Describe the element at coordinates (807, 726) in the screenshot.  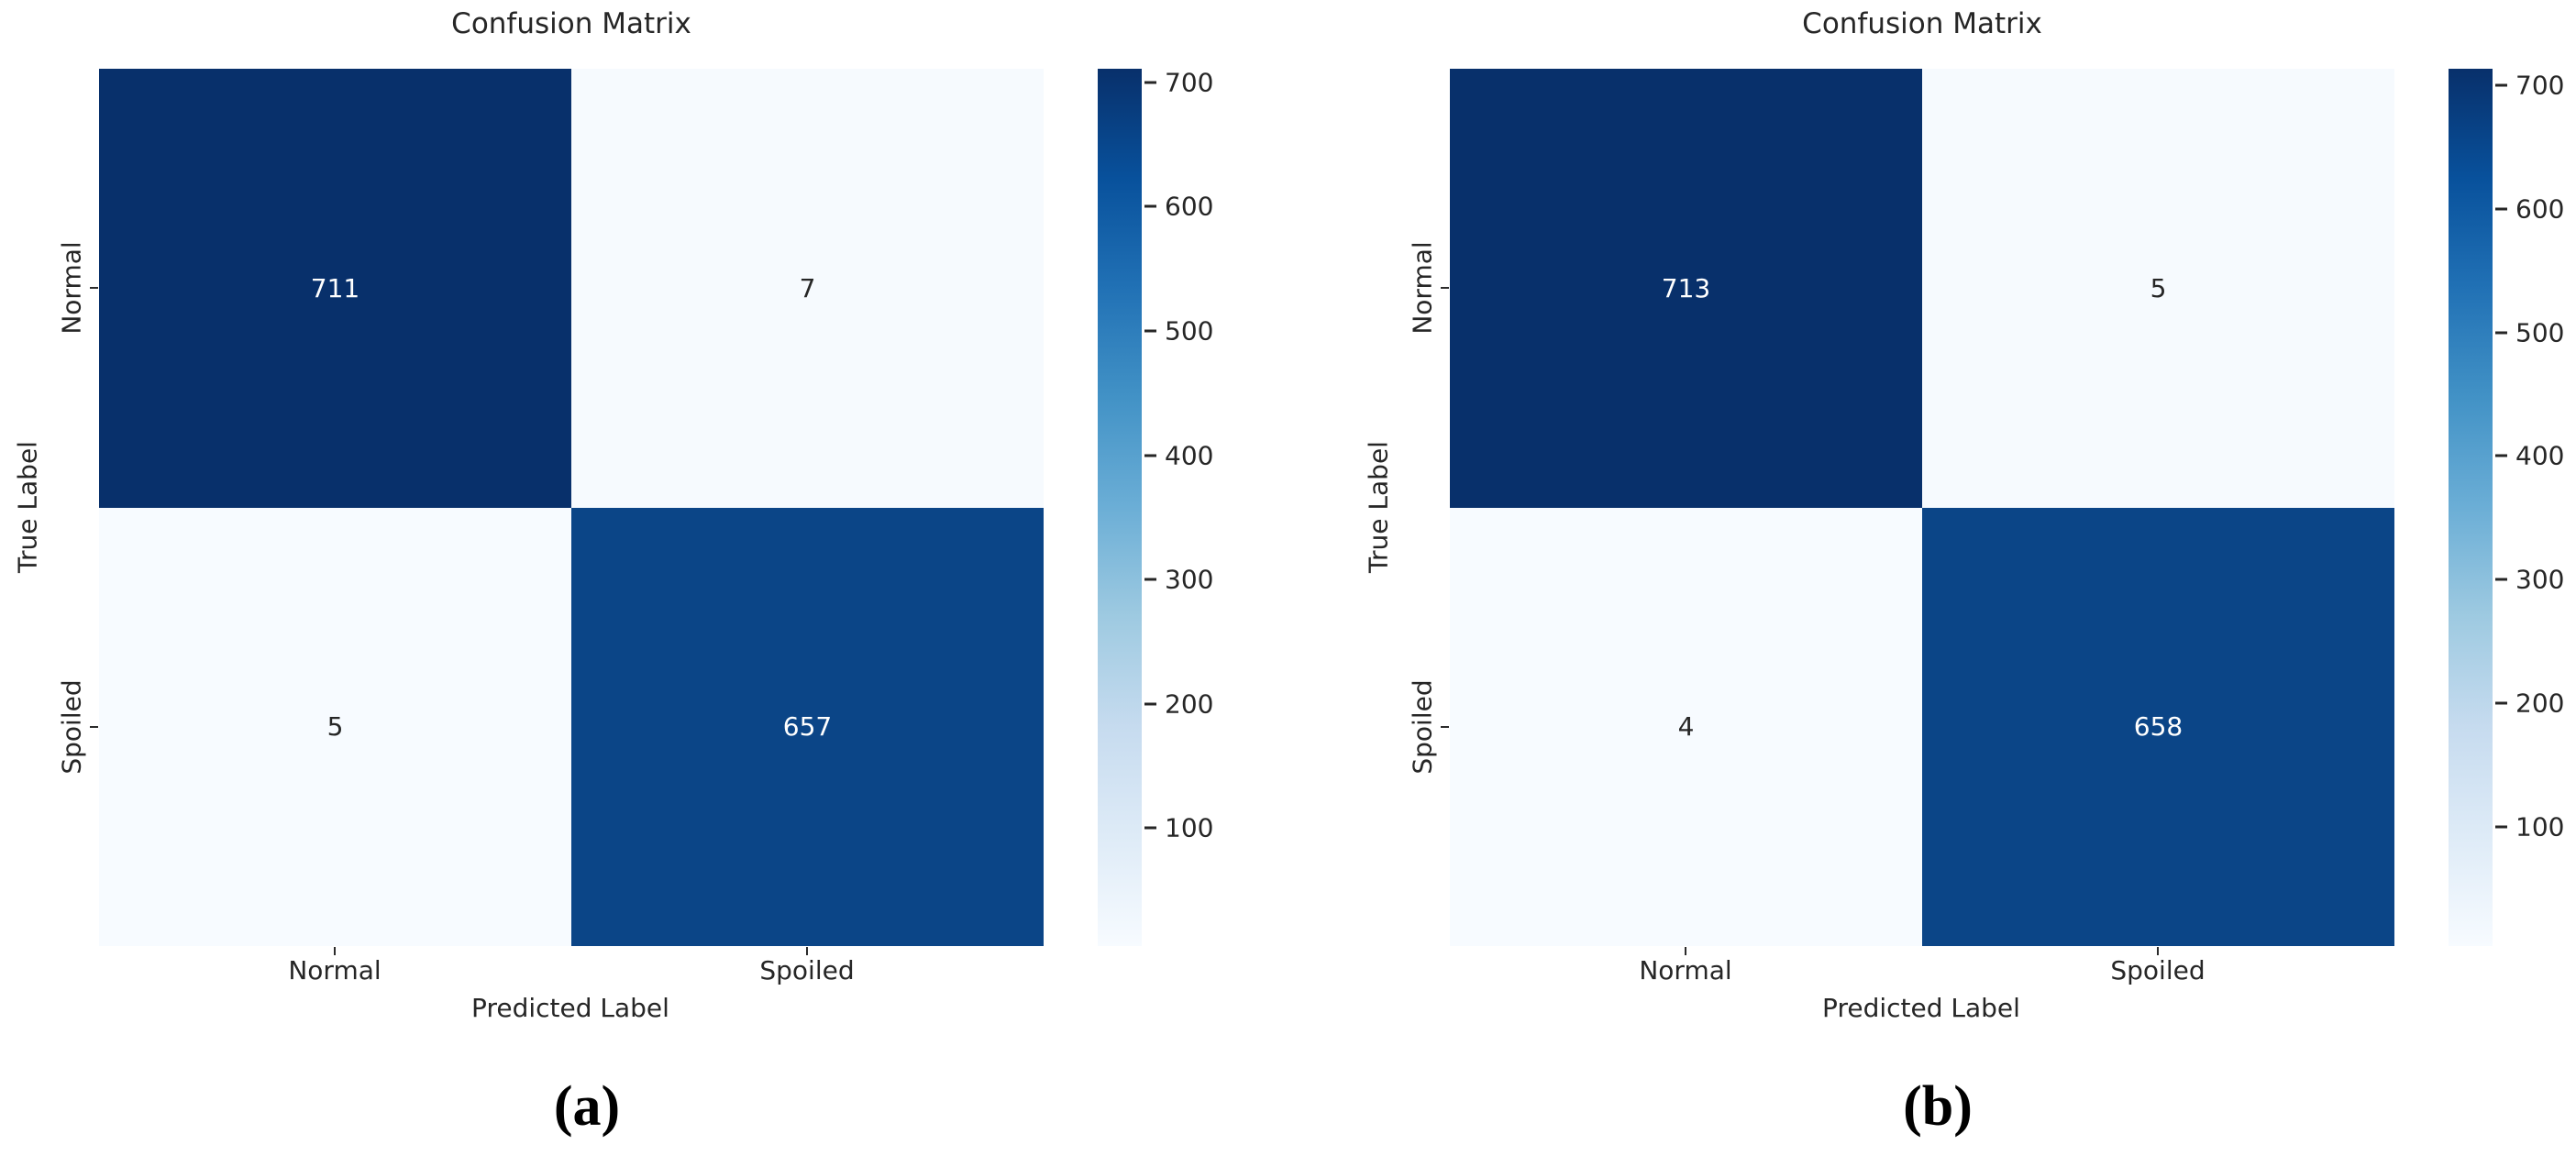
I see `heatmap-cell-true-spoiled-pred-spoiled: 657` at that location.